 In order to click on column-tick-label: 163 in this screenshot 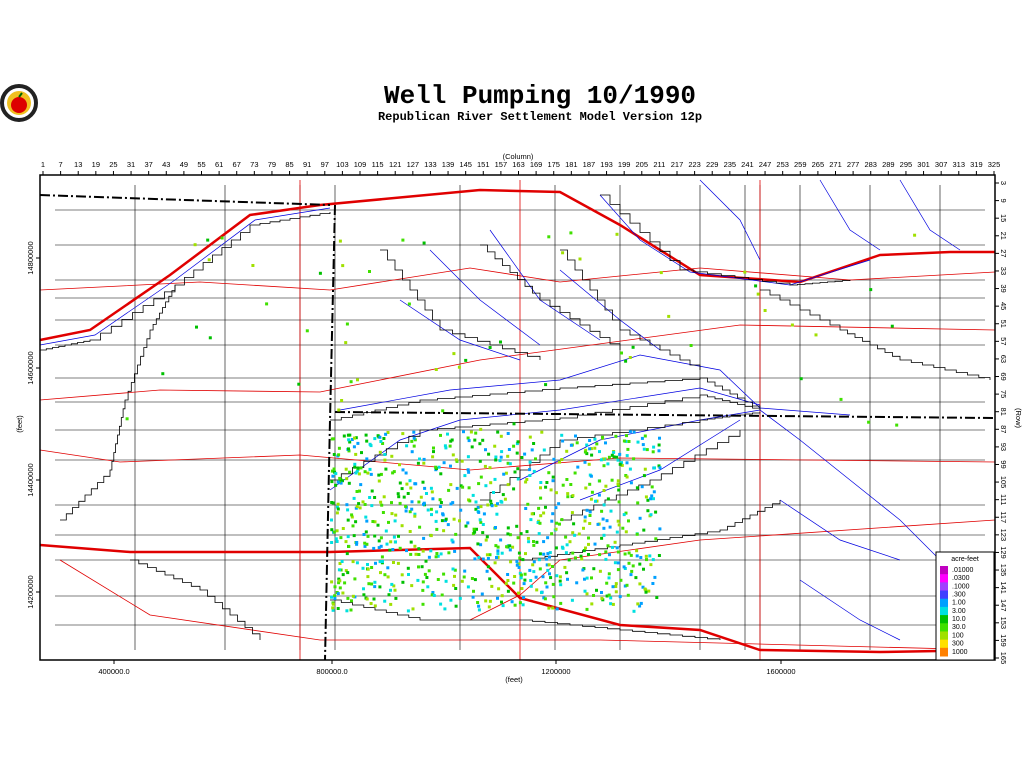, I will do `click(518, 164)`.